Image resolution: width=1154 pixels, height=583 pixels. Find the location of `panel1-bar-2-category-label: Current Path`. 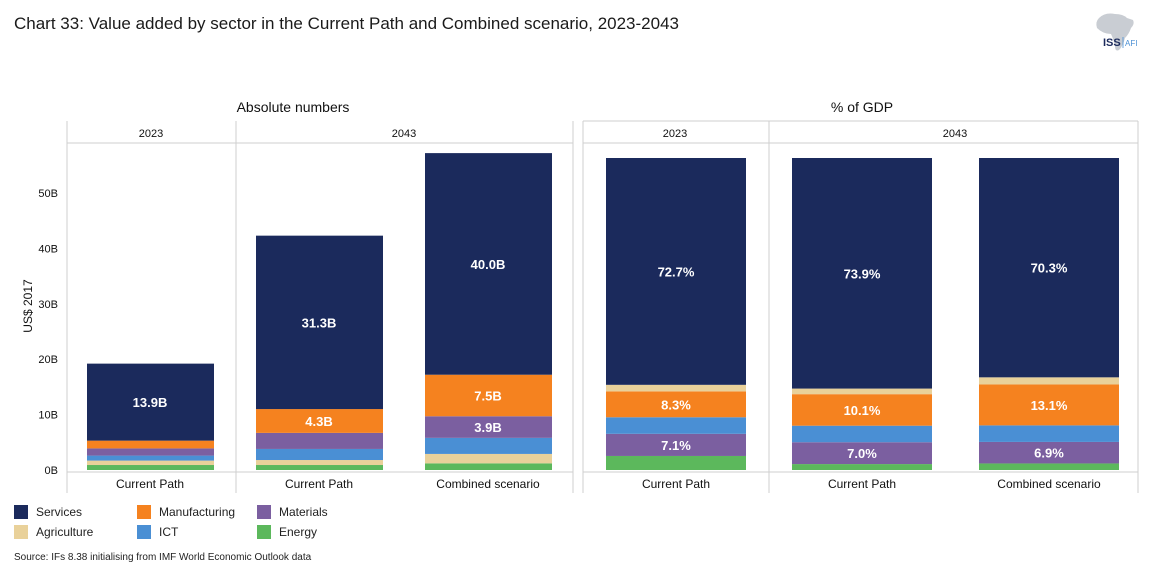

panel1-bar-2-category-label: Current Path is located at coordinates (319, 484).